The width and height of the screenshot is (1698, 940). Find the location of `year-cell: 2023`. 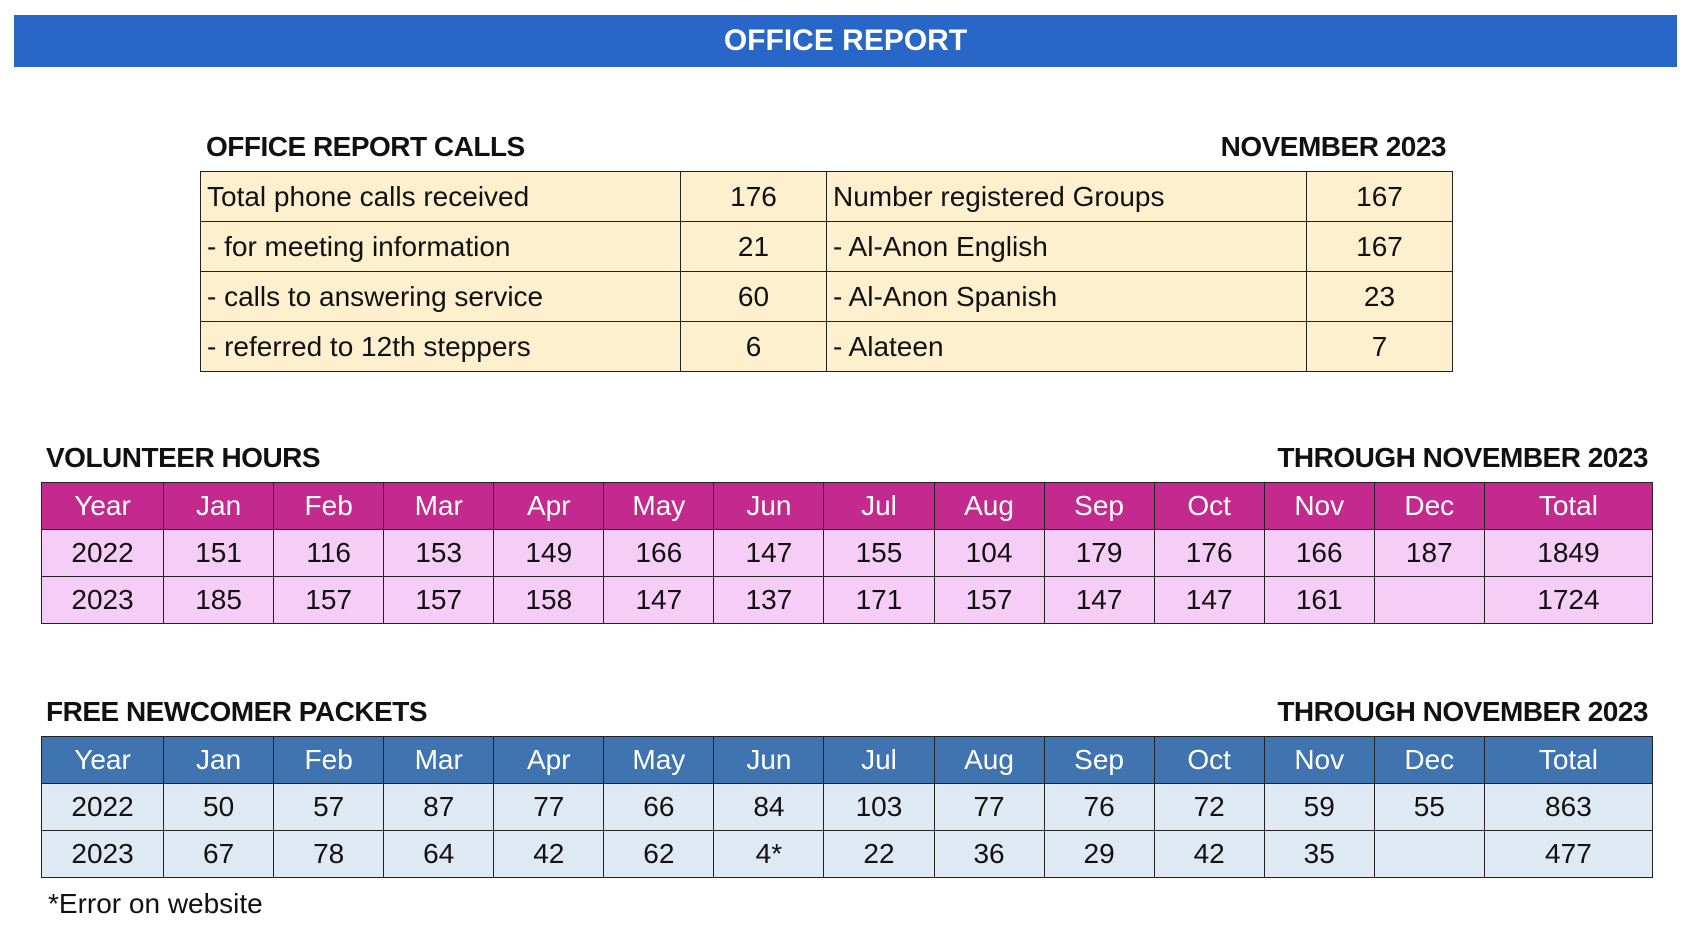

year-cell: 2023 is located at coordinates (102, 854).